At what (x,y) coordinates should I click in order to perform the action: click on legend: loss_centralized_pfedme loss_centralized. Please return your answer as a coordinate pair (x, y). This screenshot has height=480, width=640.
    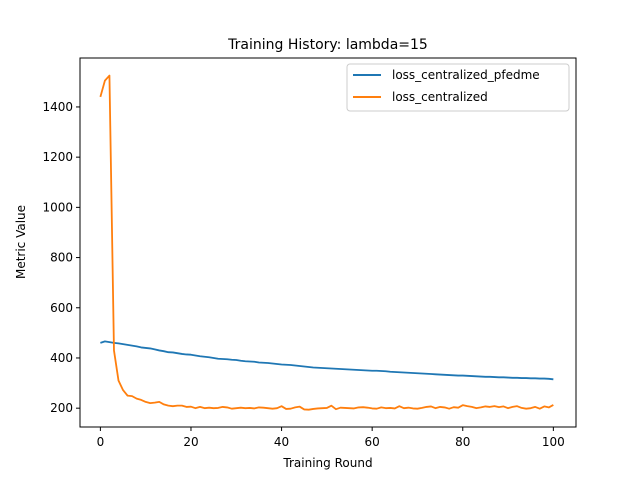
    Looking at the image, I should click on (458, 87).